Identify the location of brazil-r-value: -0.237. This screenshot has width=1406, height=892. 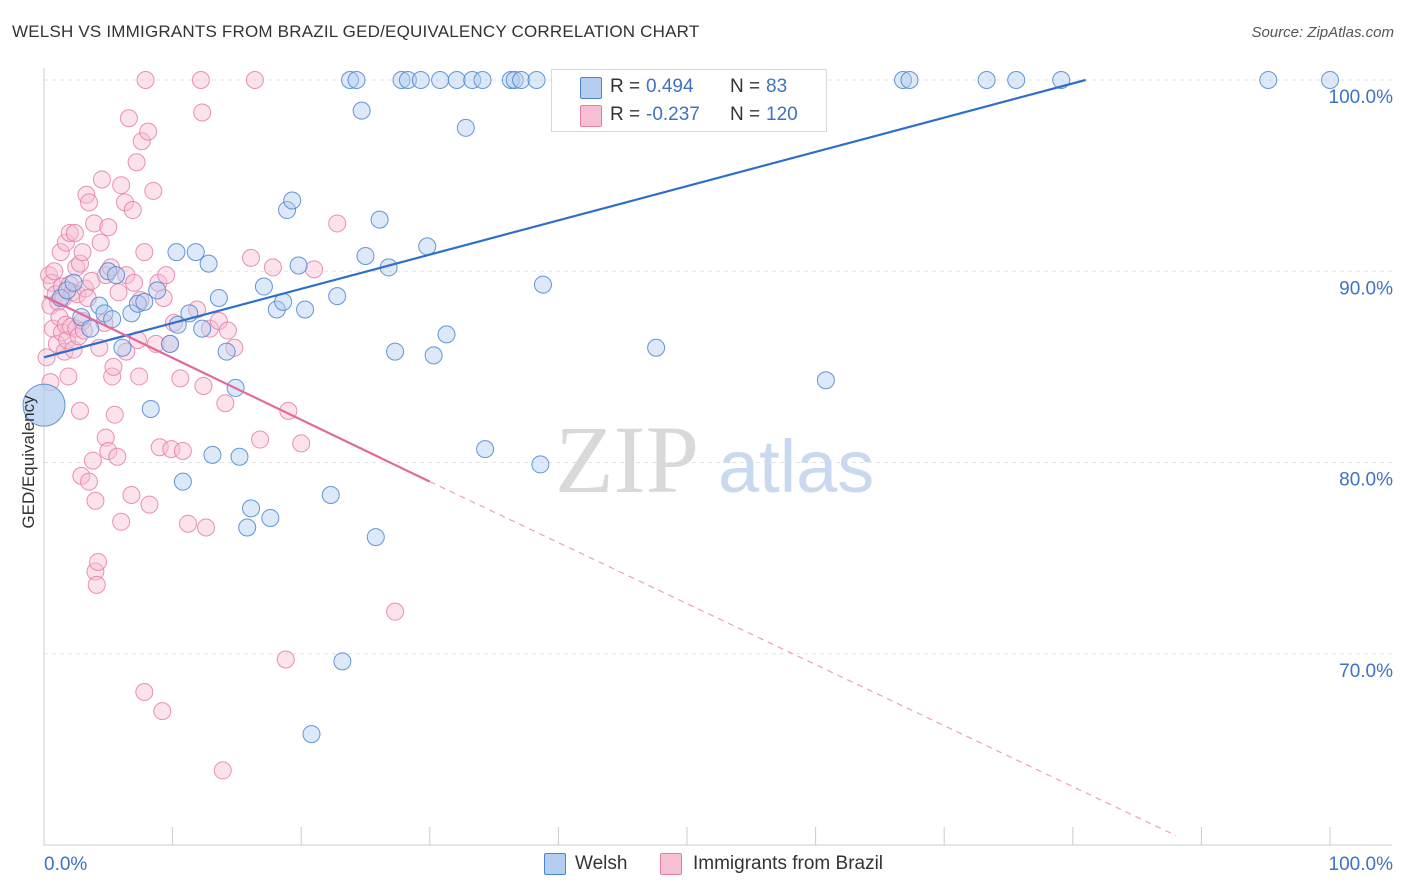
(673, 114).